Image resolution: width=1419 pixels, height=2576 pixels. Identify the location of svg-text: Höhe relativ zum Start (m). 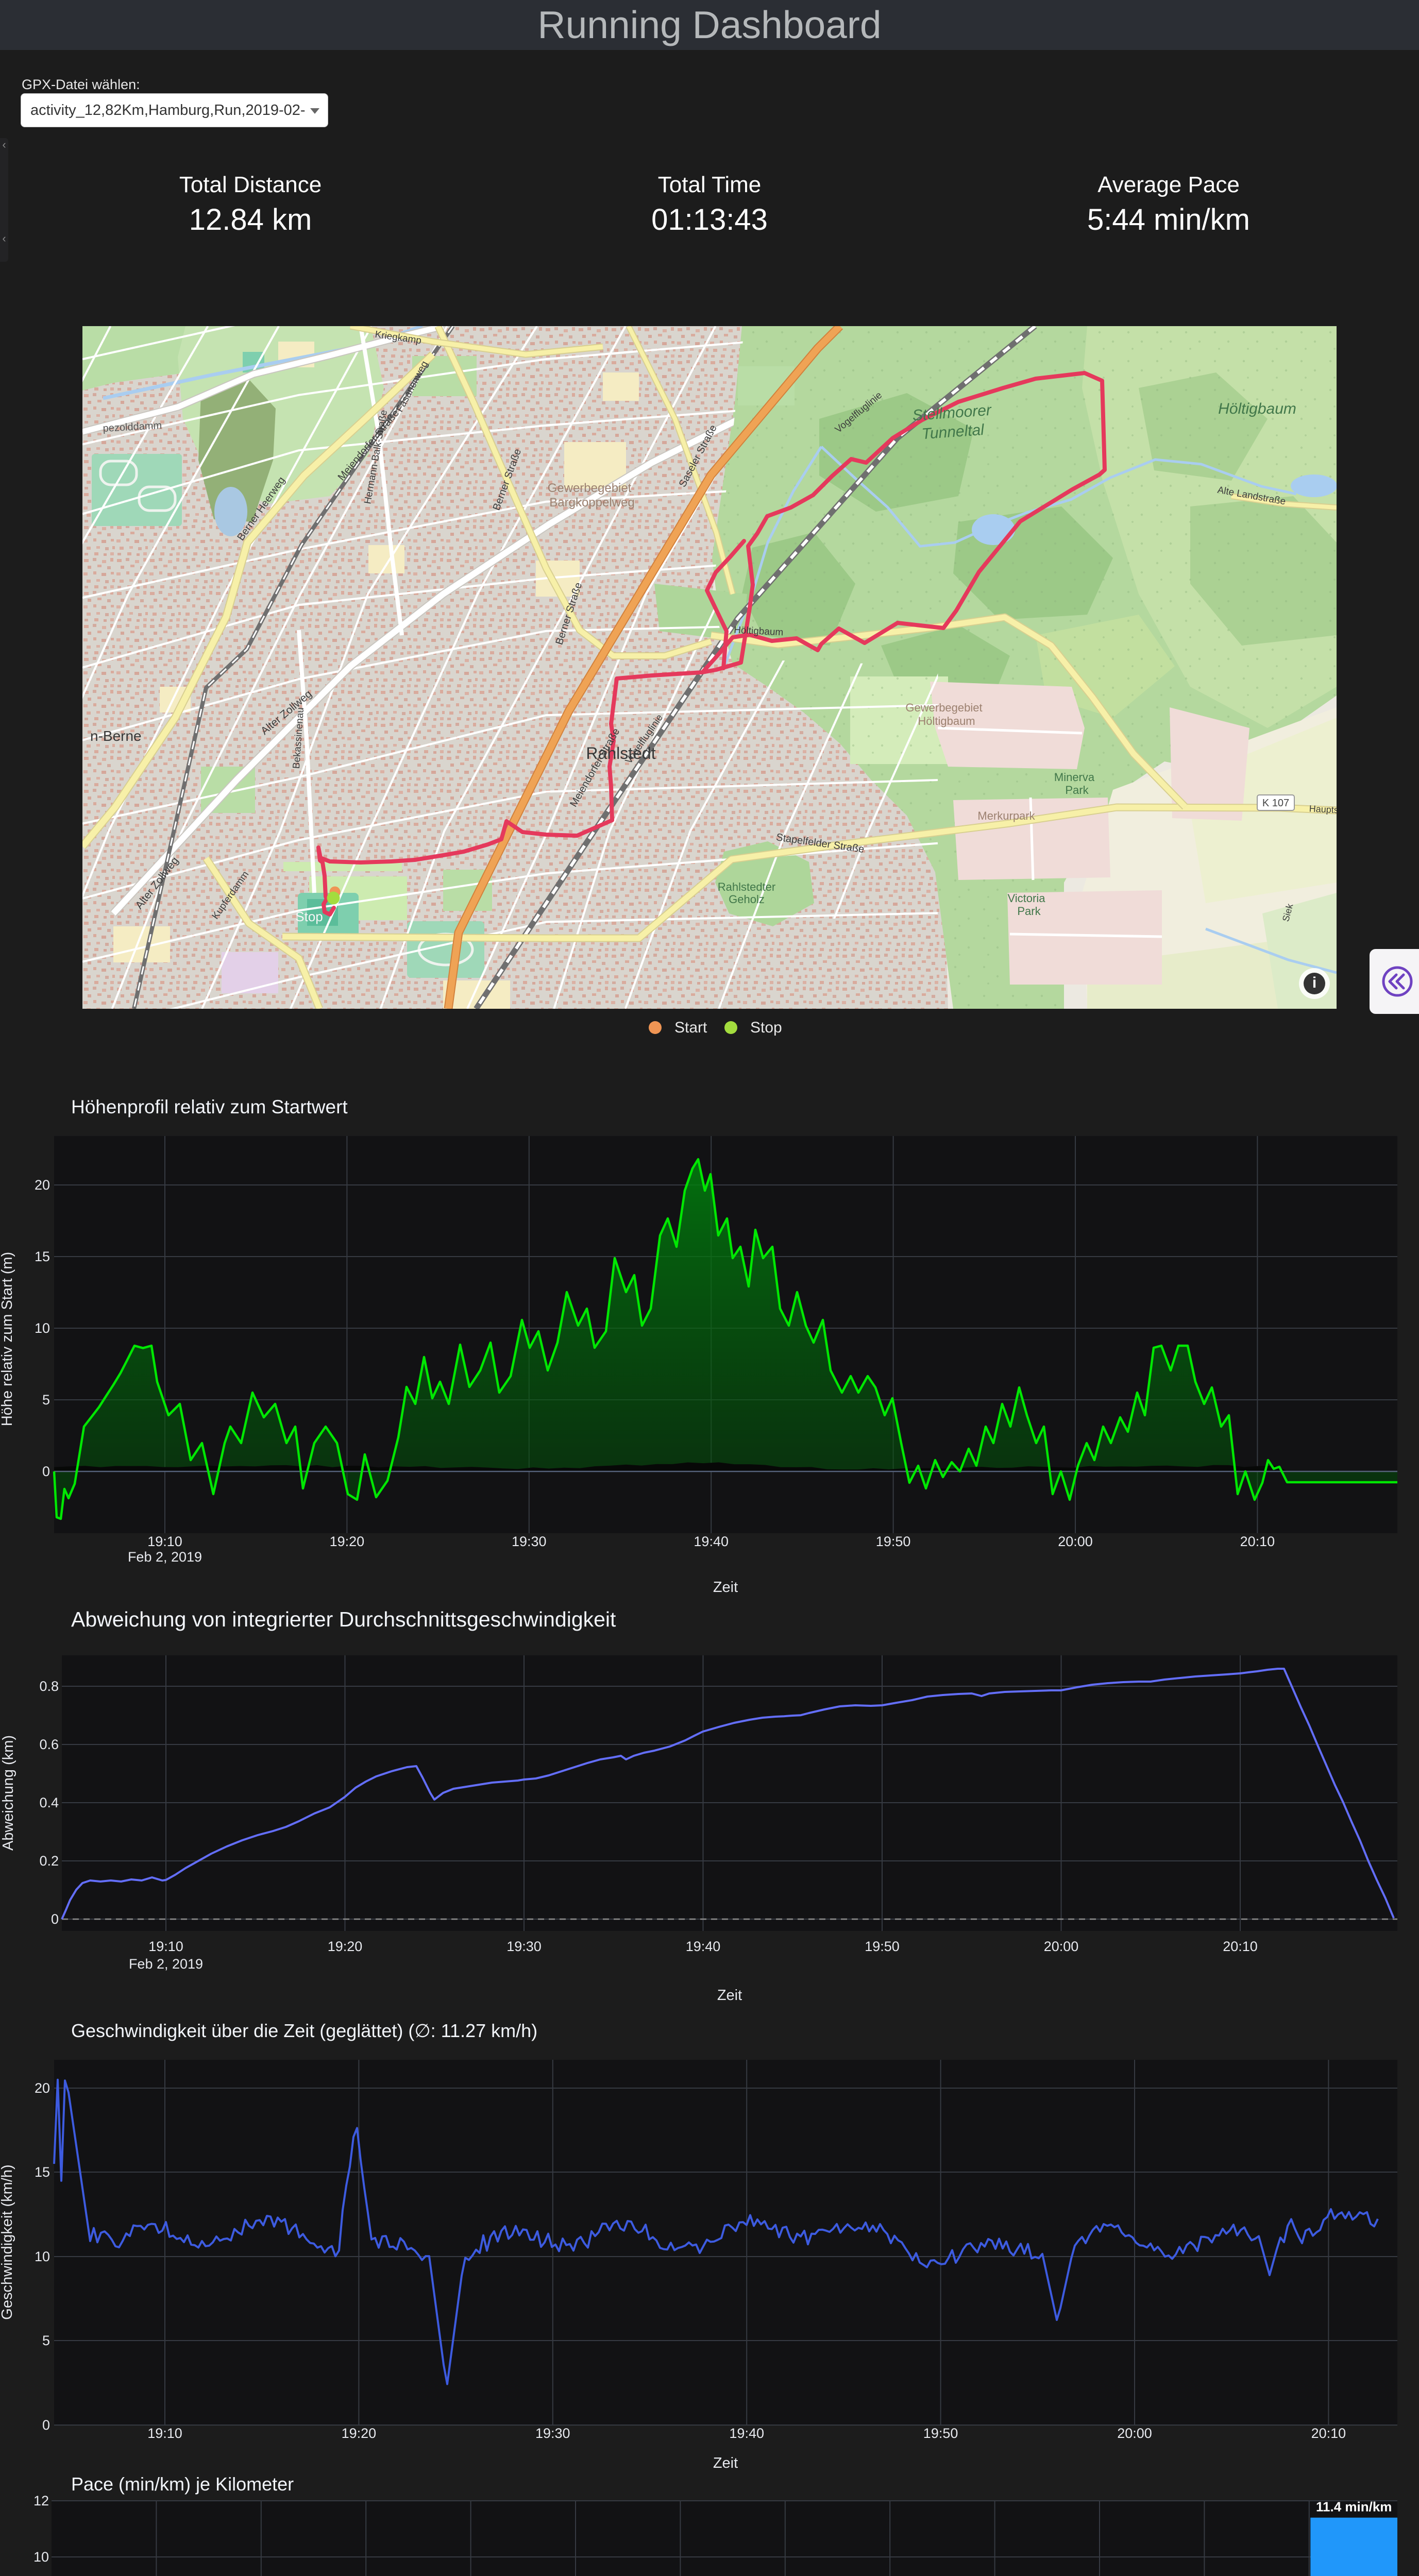
(7, 1339).